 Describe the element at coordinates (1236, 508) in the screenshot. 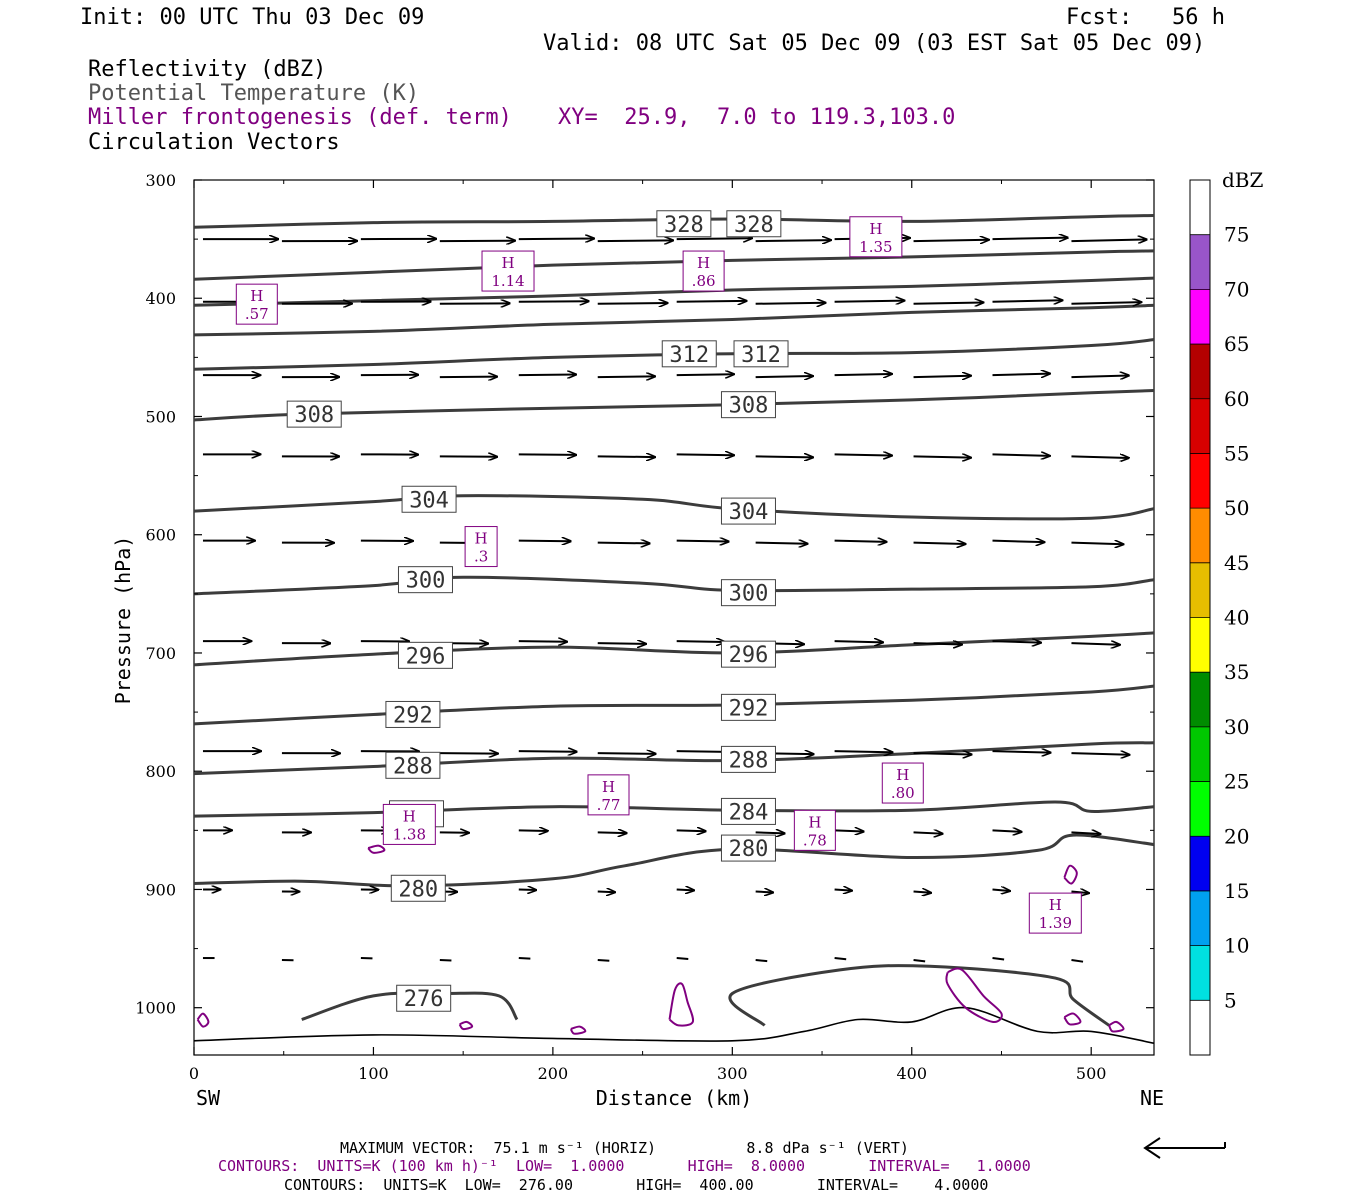

I see `colorbar-label: 50` at that location.